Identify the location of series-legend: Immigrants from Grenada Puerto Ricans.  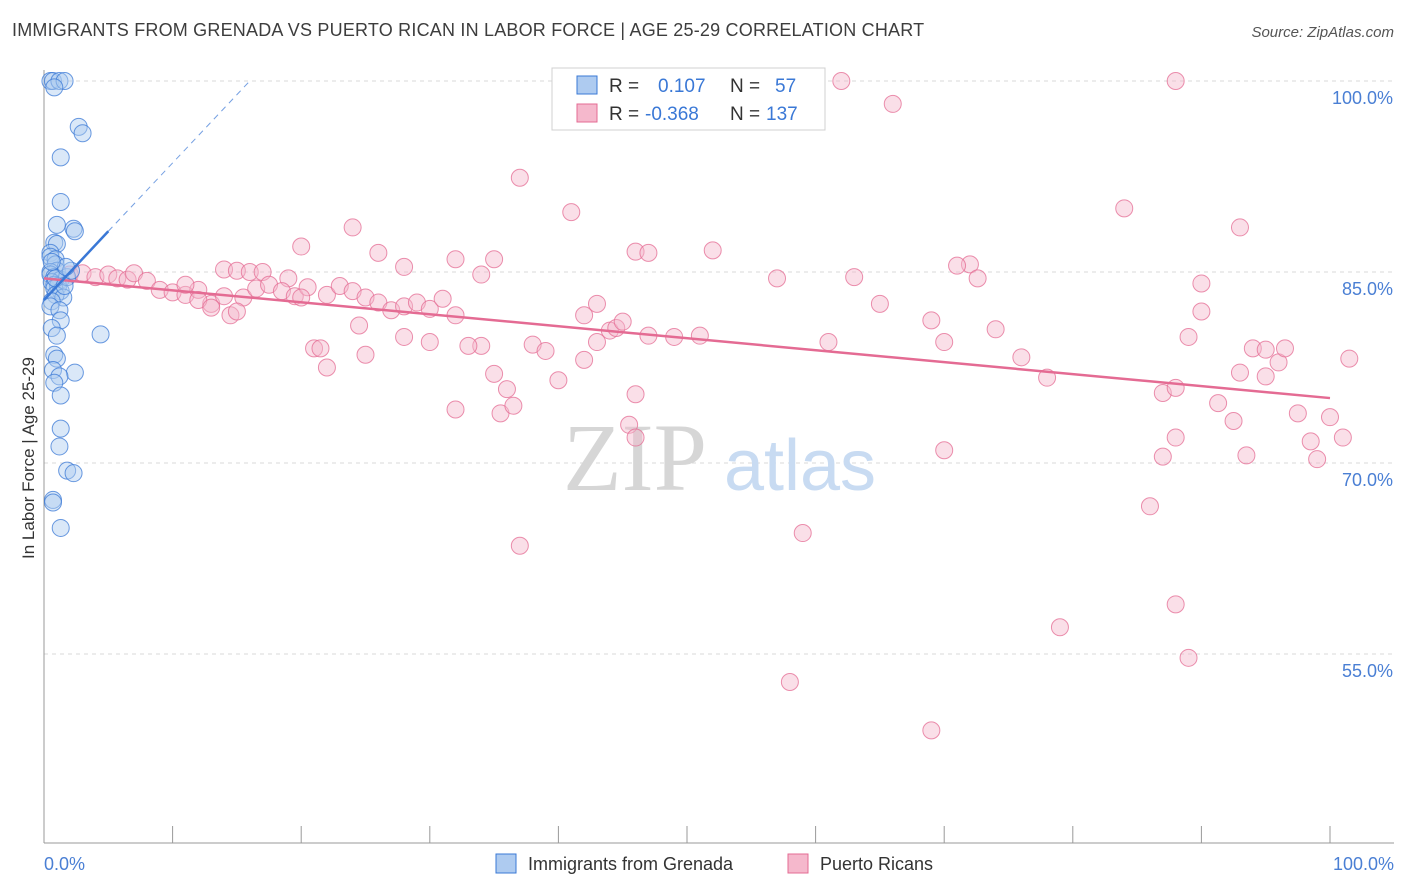
(714, 863).